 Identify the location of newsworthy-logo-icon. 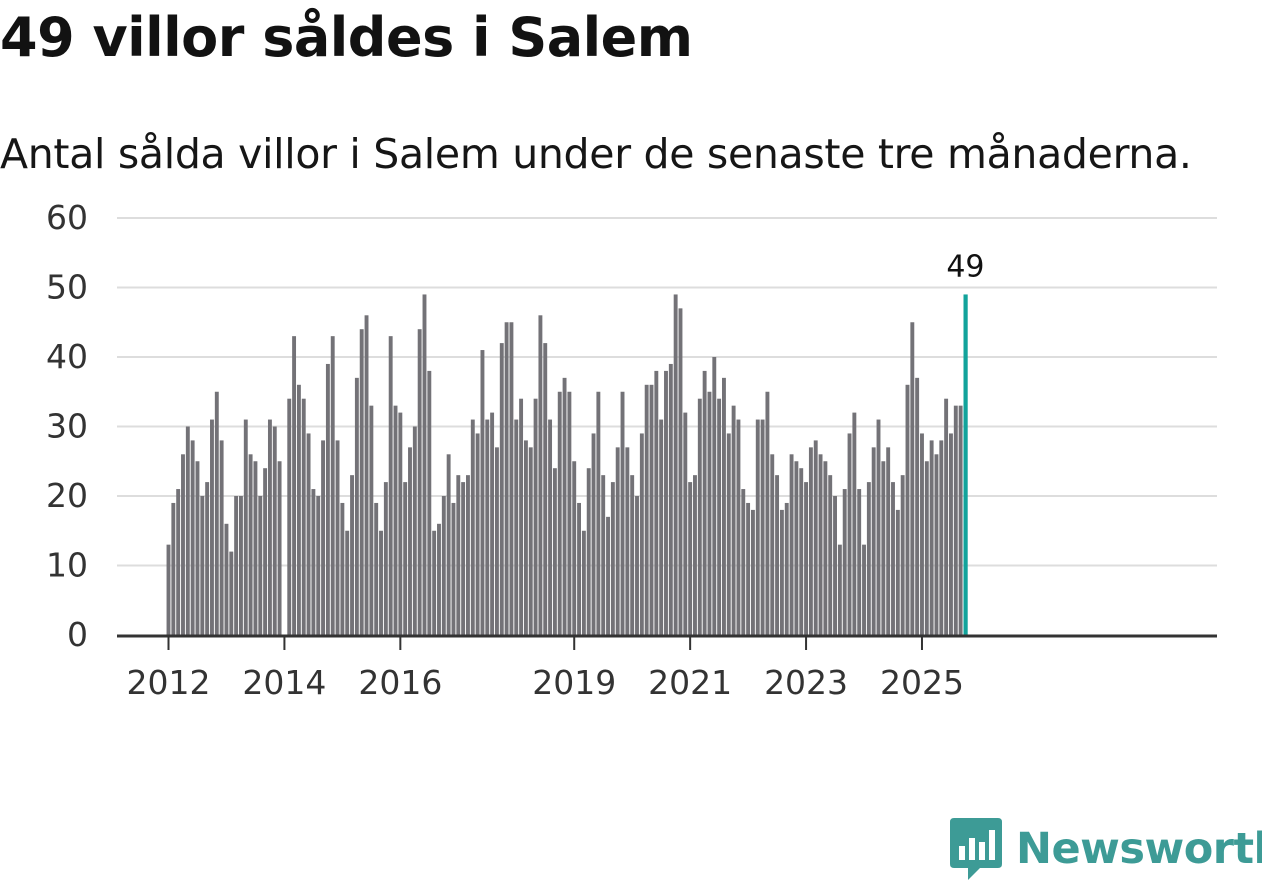
(976, 849).